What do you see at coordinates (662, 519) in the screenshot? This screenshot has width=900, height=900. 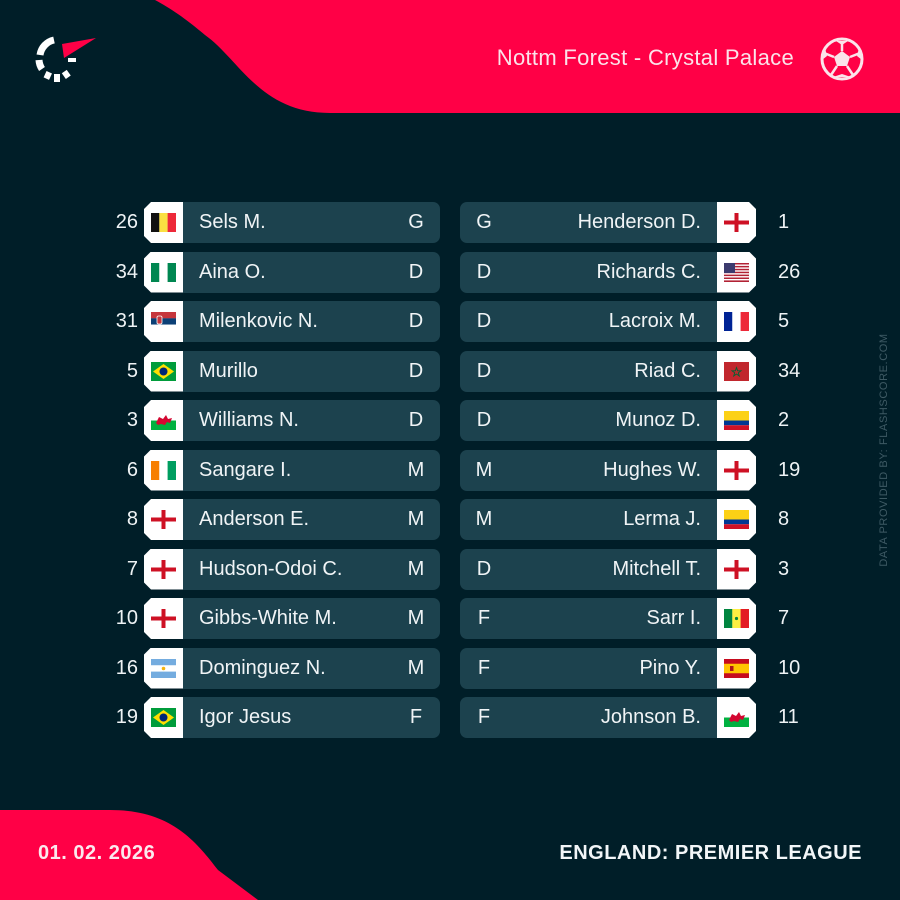 I see `player-name: Lerma J.` at bounding box center [662, 519].